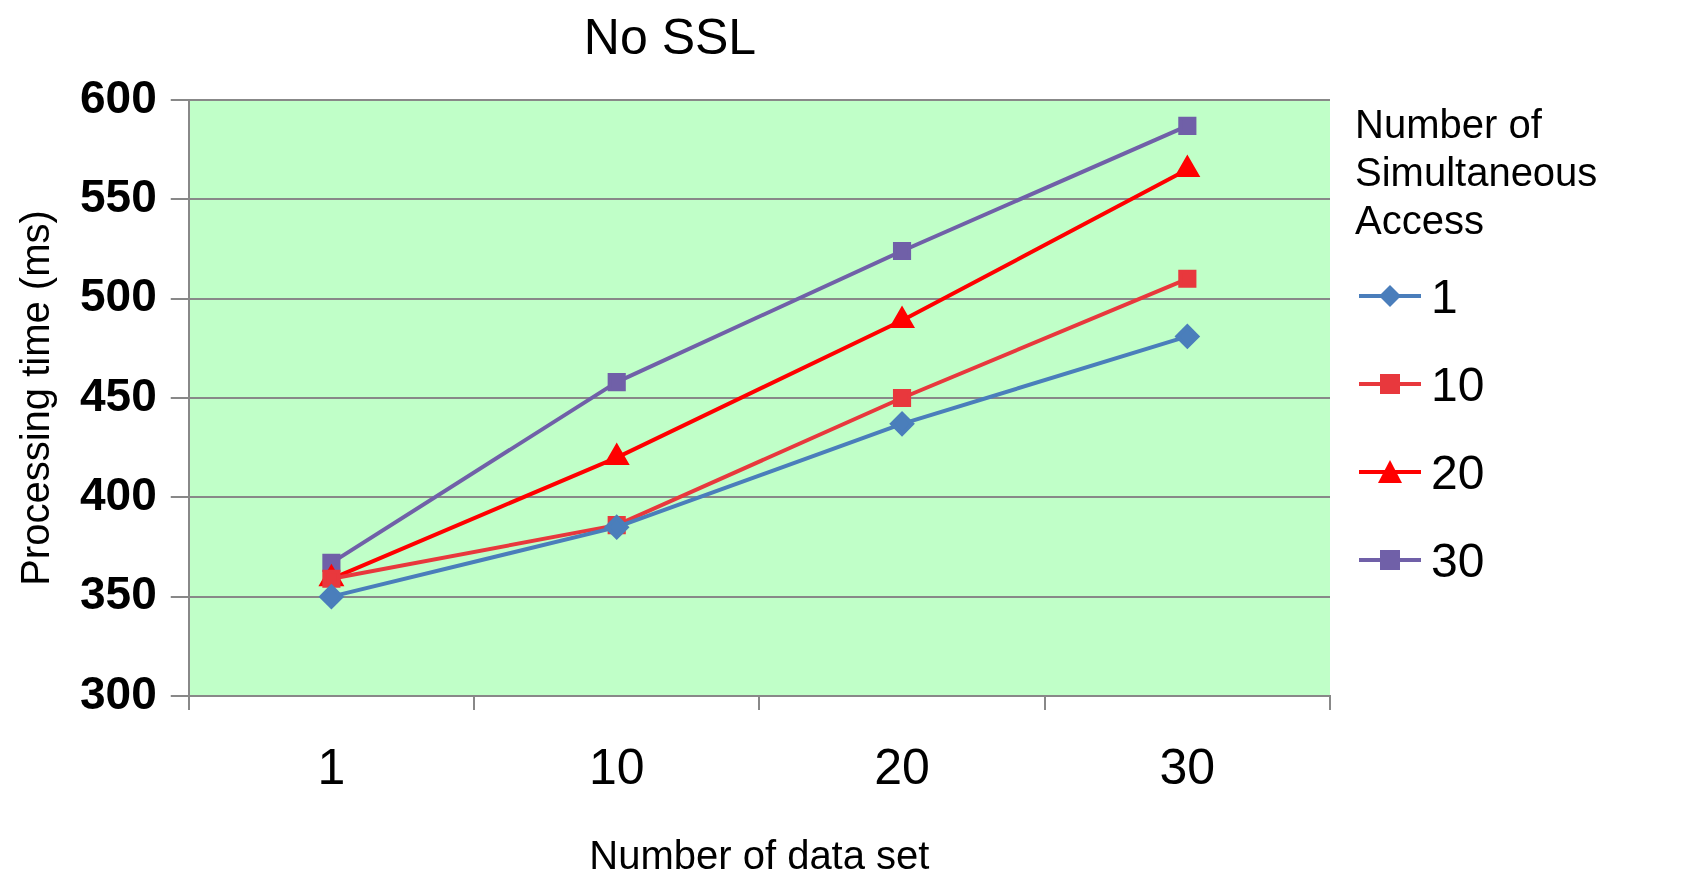 Image resolution: width=1706 pixels, height=896 pixels. What do you see at coordinates (1458, 384) in the screenshot?
I see `legend-label: 10` at bounding box center [1458, 384].